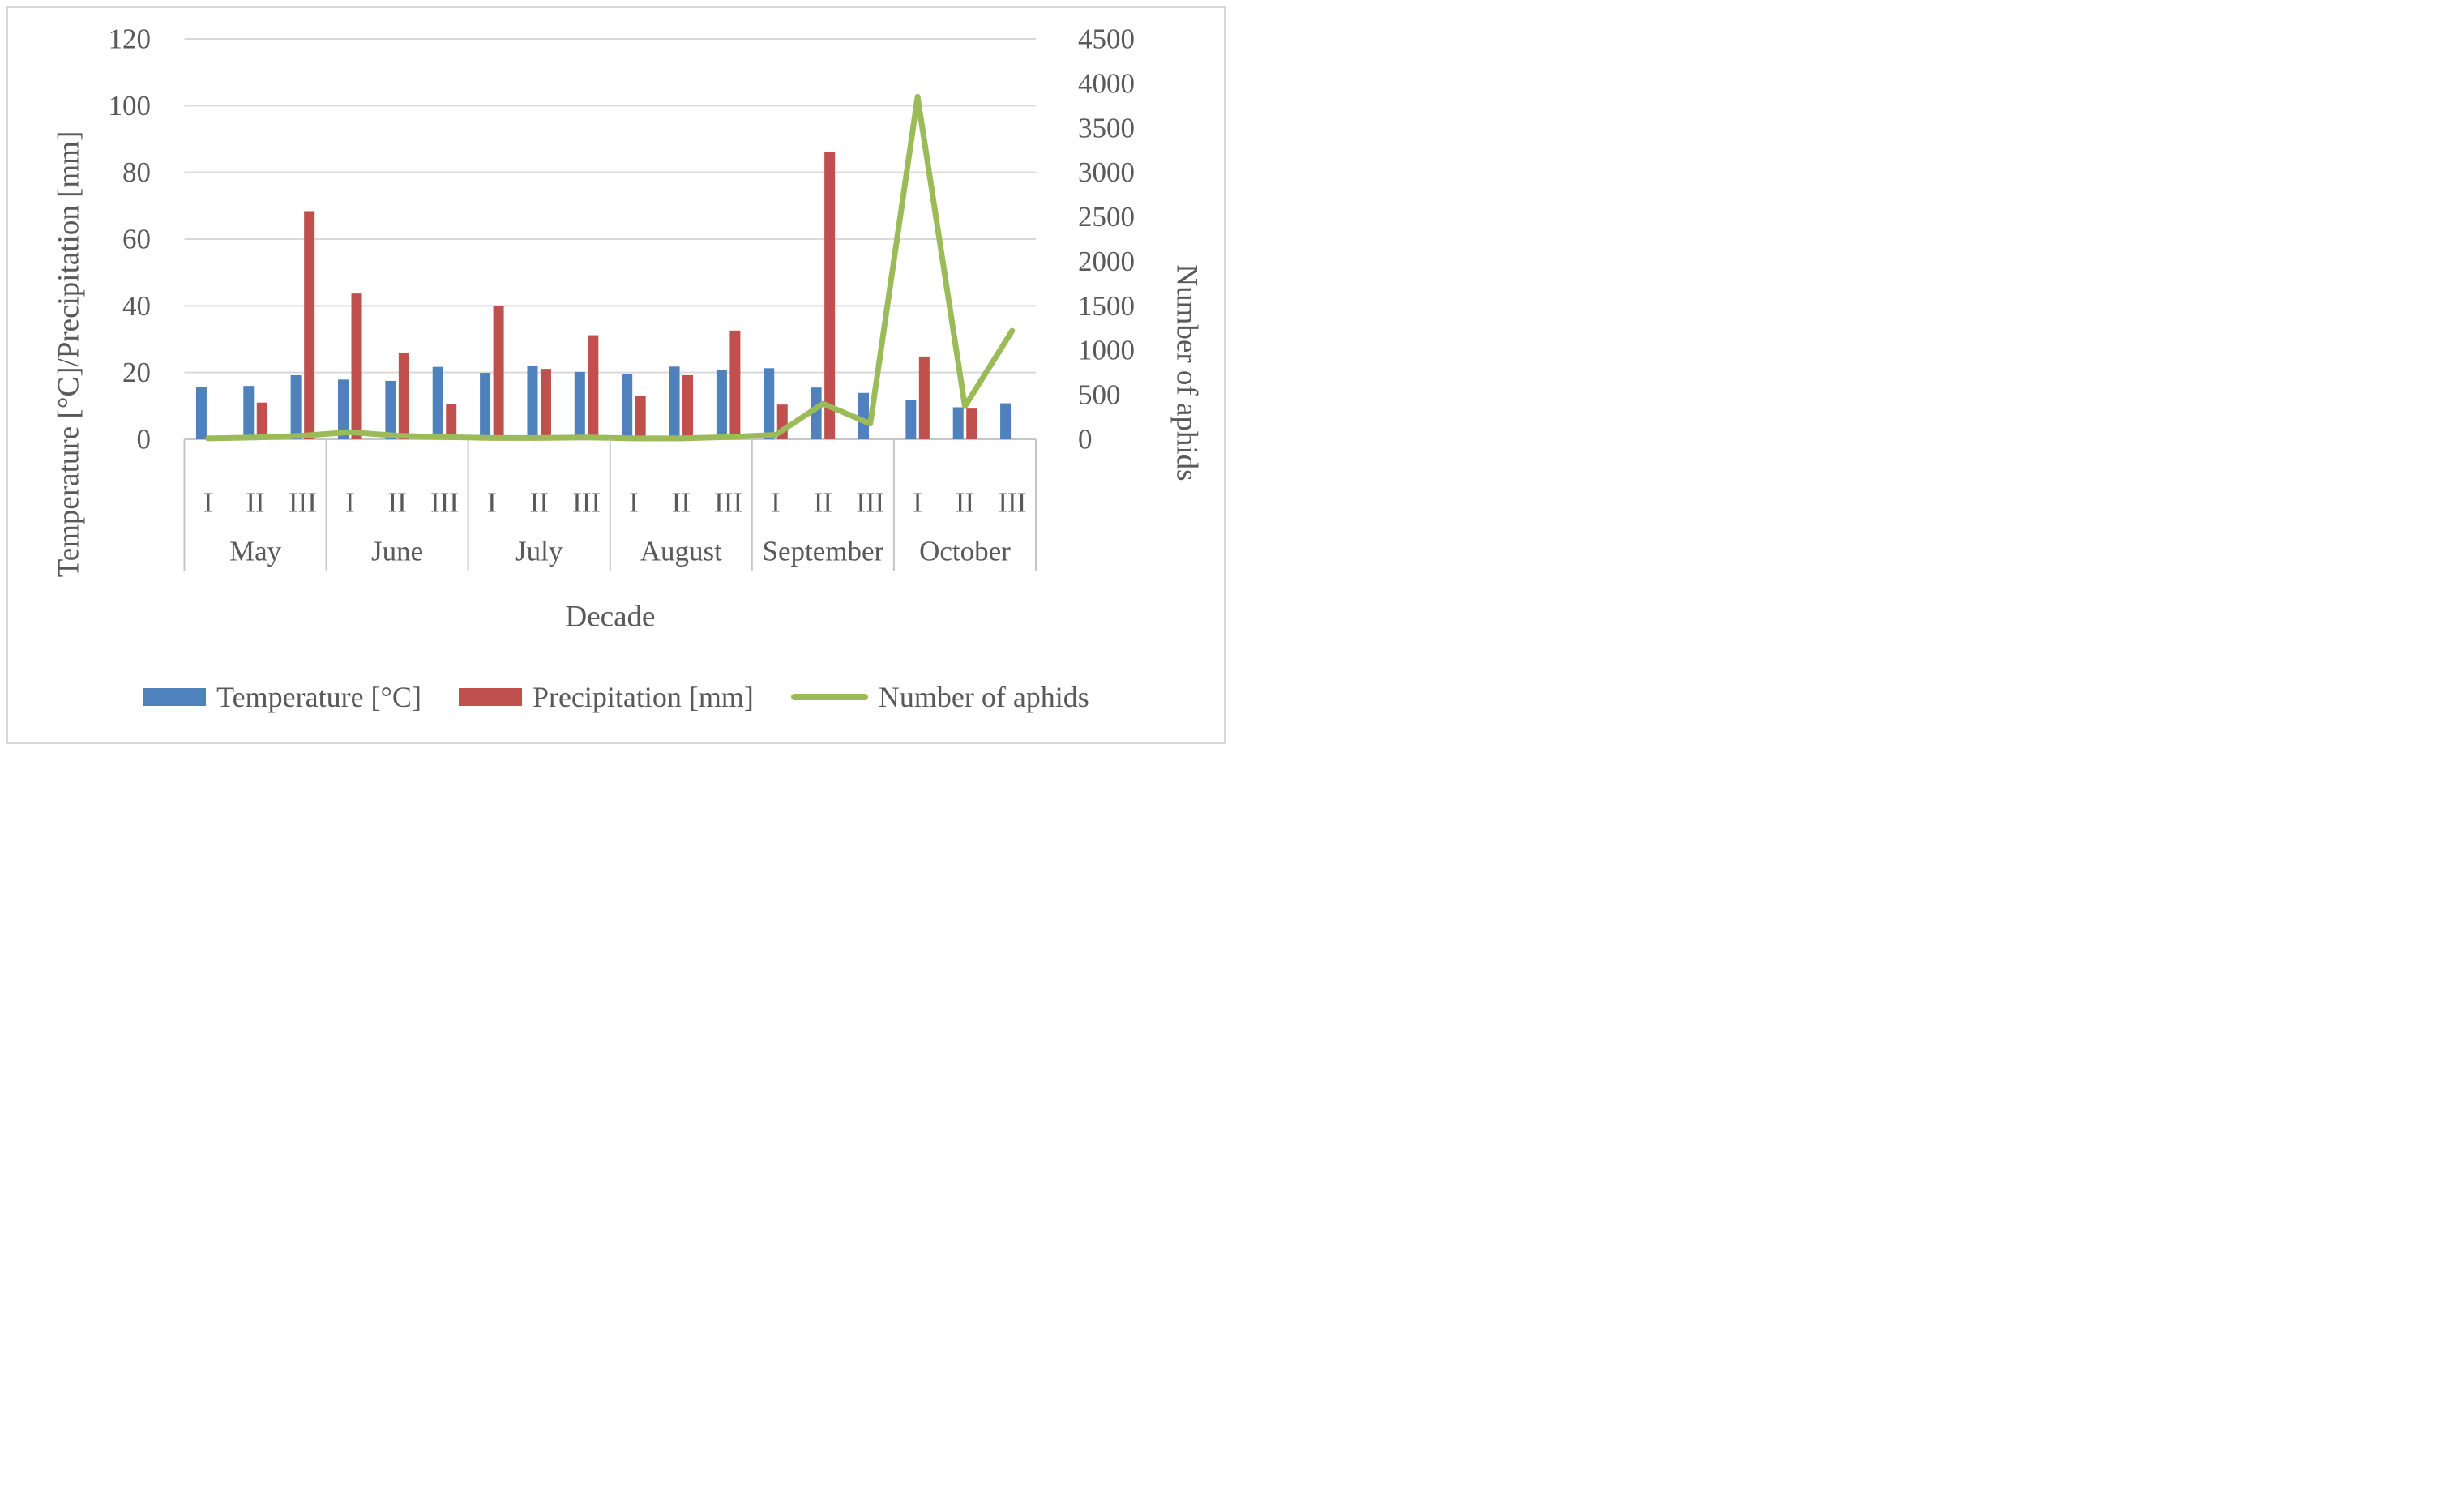 Image resolution: width=2464 pixels, height=1501 pixels. I want to click on left-axis-title: Temperature [°C]/Precipitation [mm], so click(69, 354).